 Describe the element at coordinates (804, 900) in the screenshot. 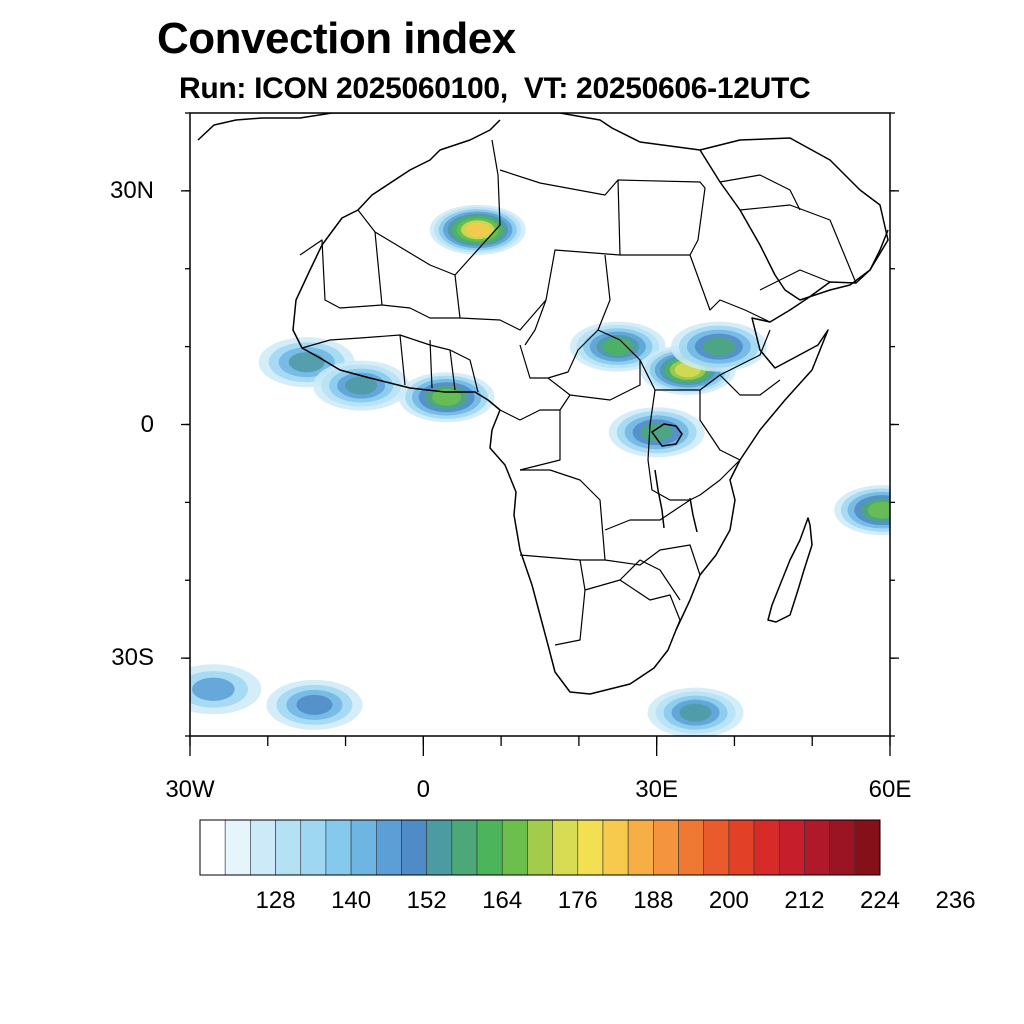

I see `colorbar-tick-label: 212` at that location.